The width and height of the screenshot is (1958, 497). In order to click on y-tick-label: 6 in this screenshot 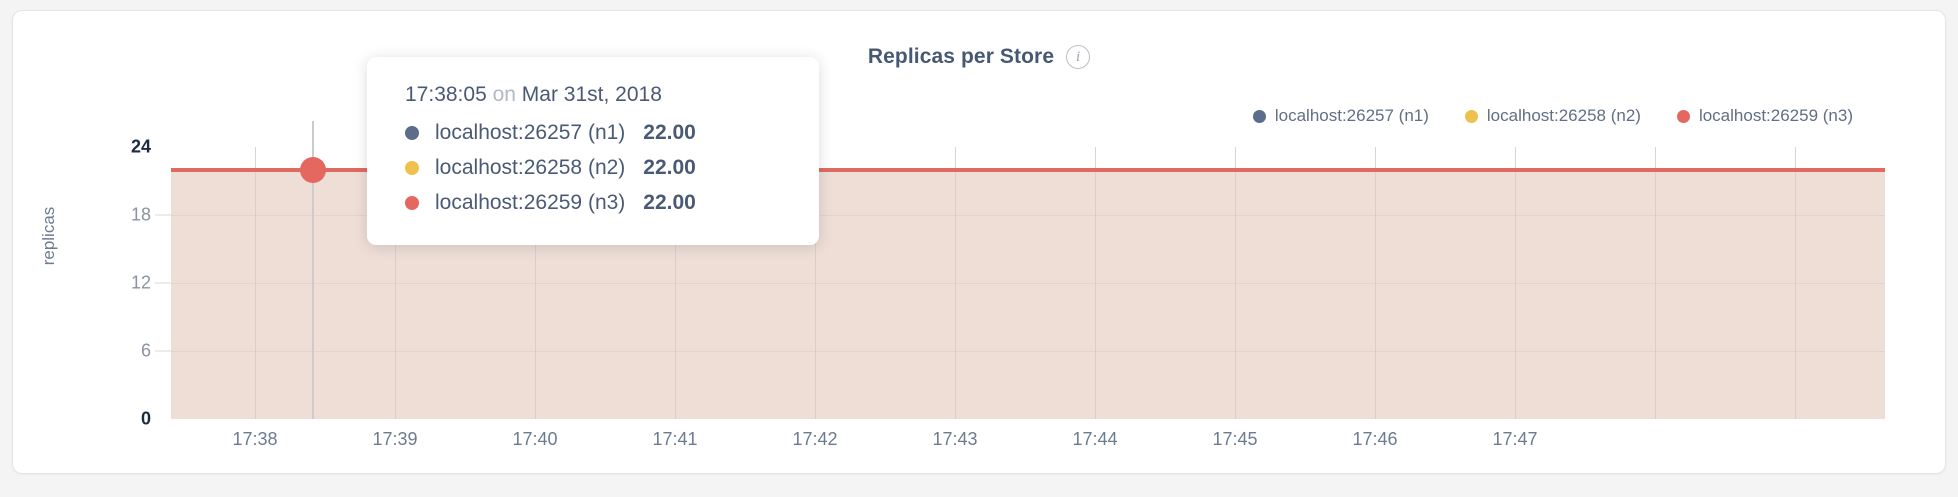, I will do `click(145, 350)`.